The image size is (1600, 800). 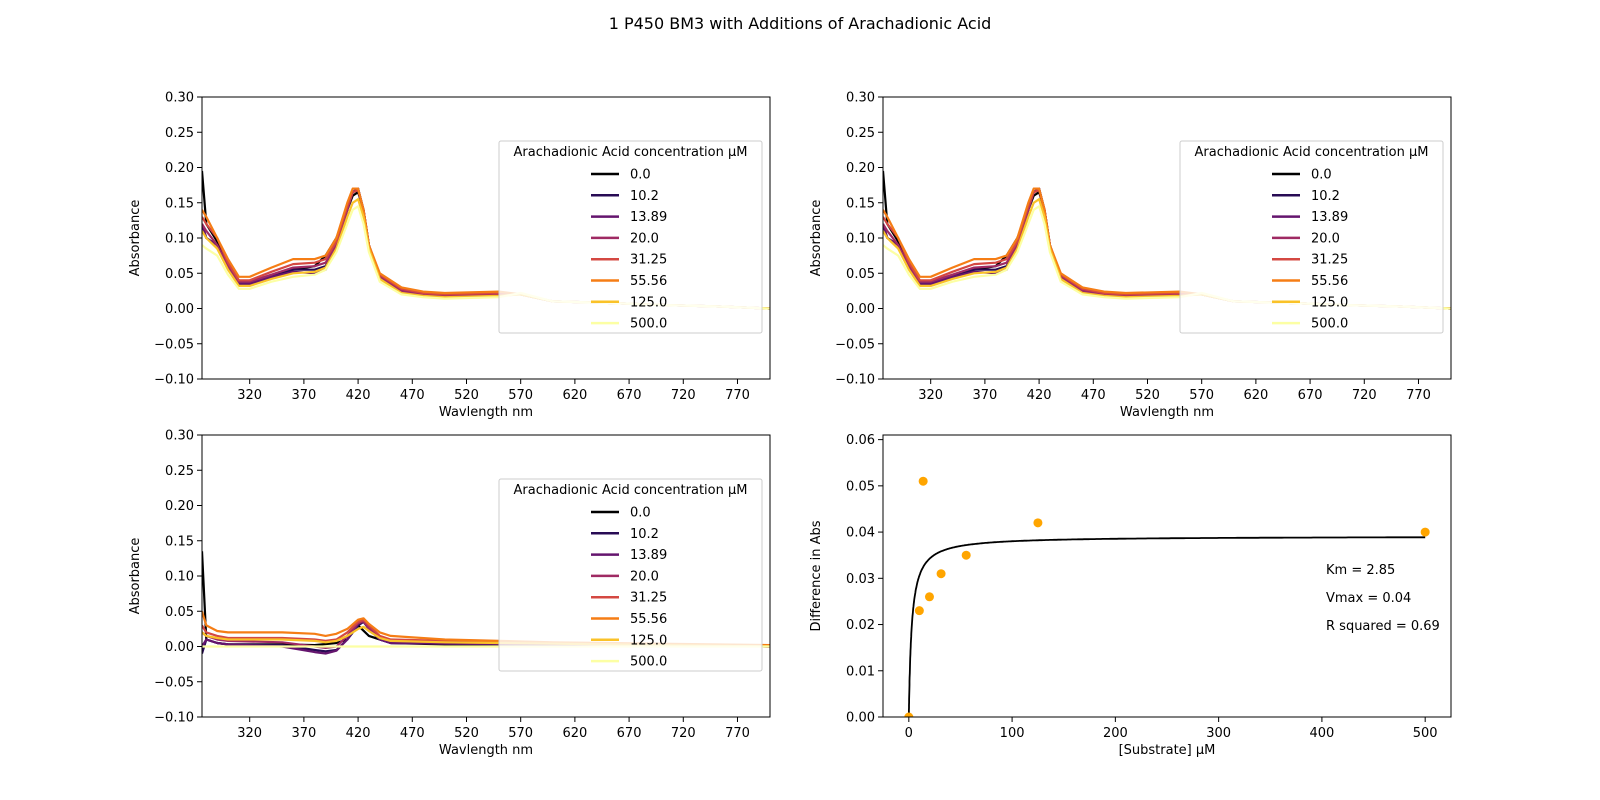 I want to click on x-tick: 420, so click(x=1039, y=391).